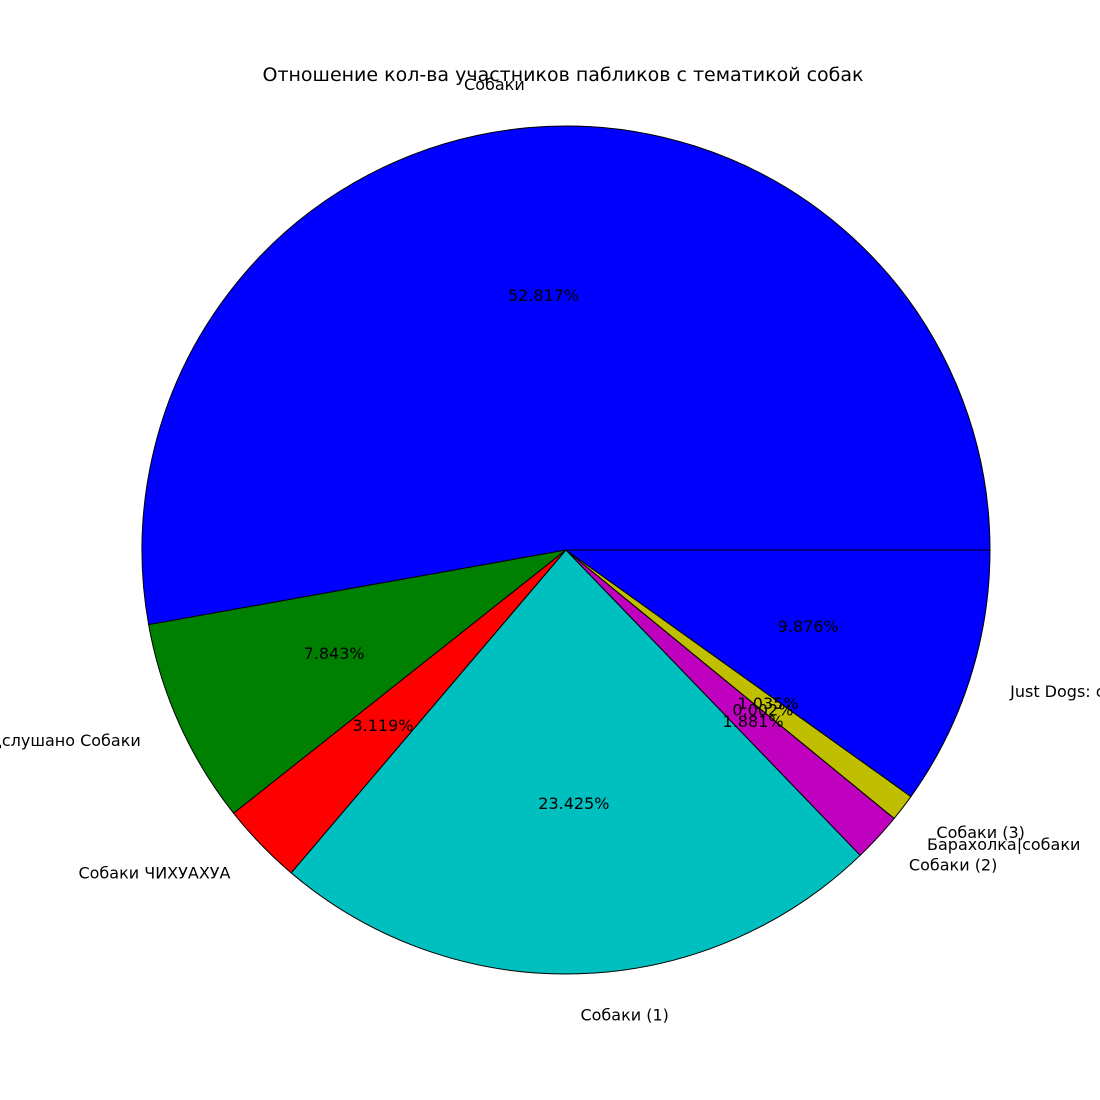 This screenshot has width=1100, height=1100. What do you see at coordinates (953, 865) in the screenshot?
I see `slice-label: Собаки (2)` at bounding box center [953, 865].